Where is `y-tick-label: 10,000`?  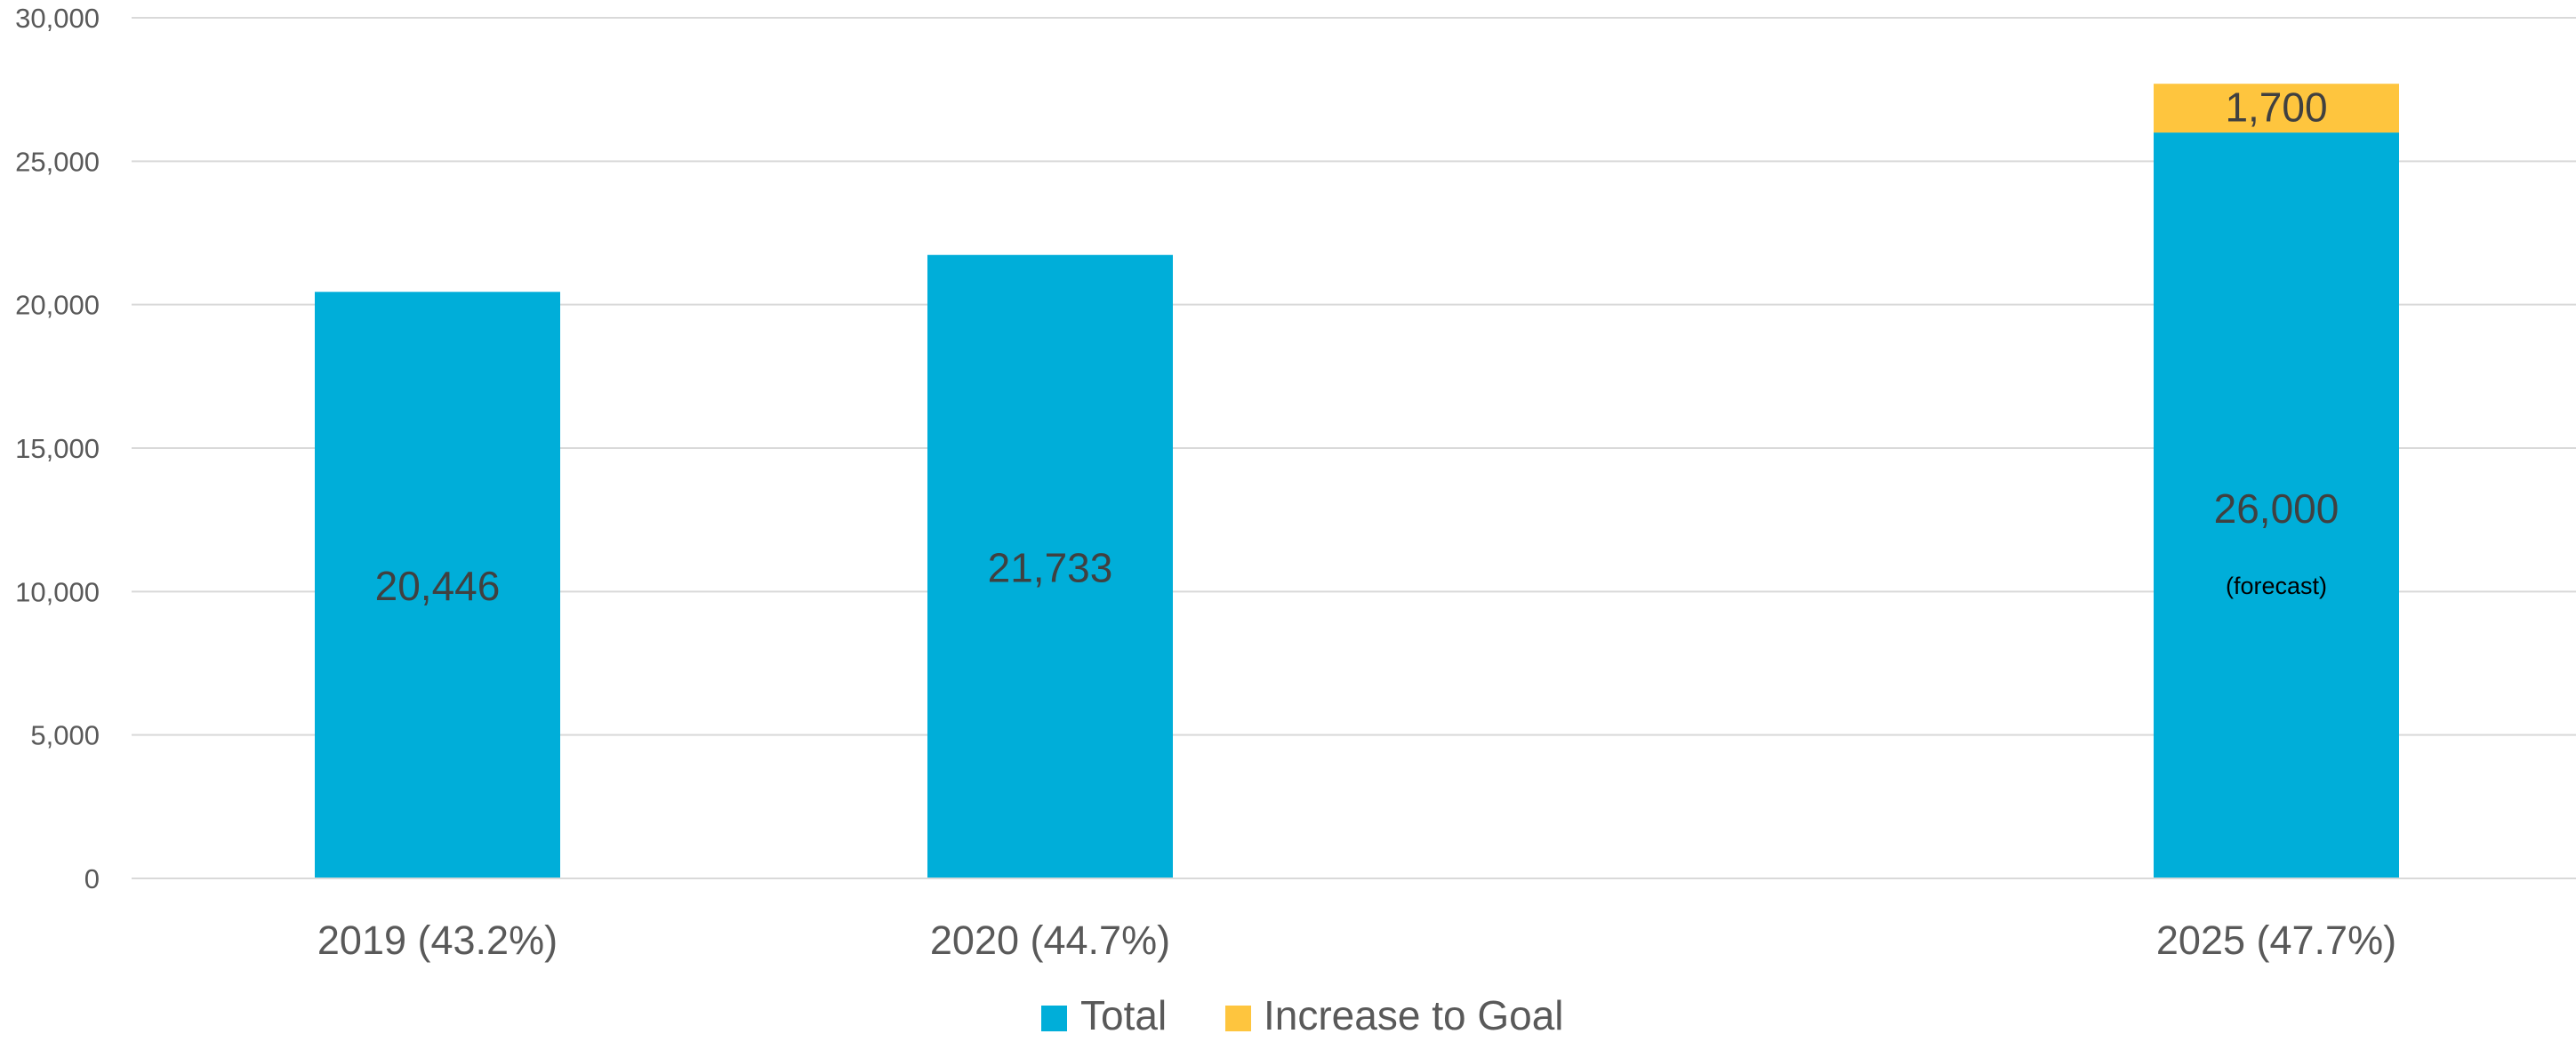 y-tick-label: 10,000 is located at coordinates (57, 591).